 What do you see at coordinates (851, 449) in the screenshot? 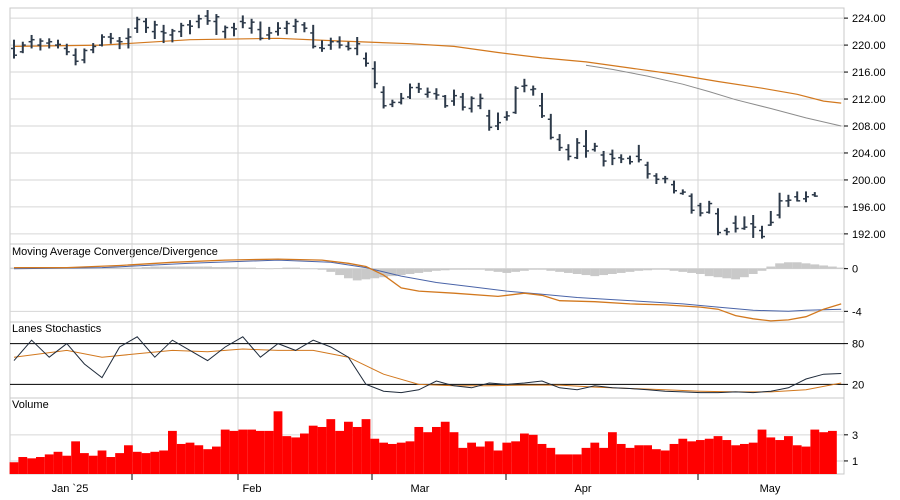
I see `volume-axis-labels: 31` at bounding box center [851, 449].